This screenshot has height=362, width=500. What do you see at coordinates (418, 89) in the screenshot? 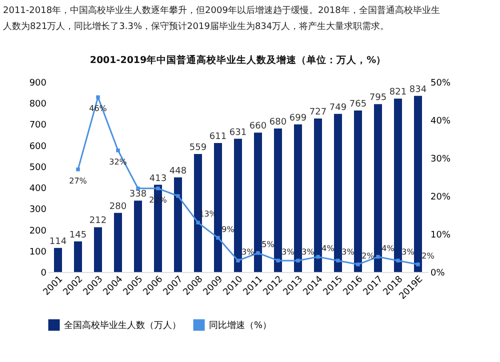
I see `data-label: 834` at bounding box center [418, 89].